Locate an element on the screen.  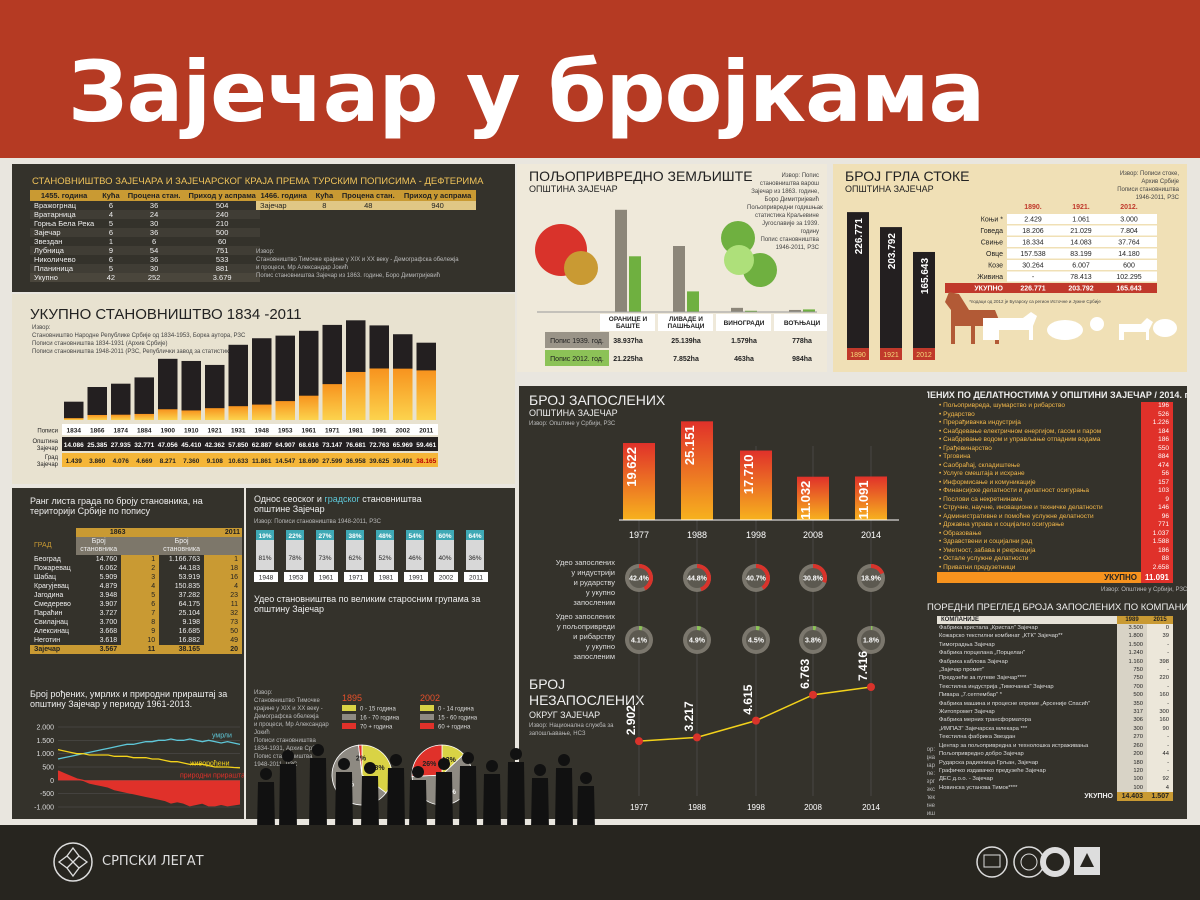
sector-row: • Информисање и комуникације 157 is located at coordinates (1055, 482).